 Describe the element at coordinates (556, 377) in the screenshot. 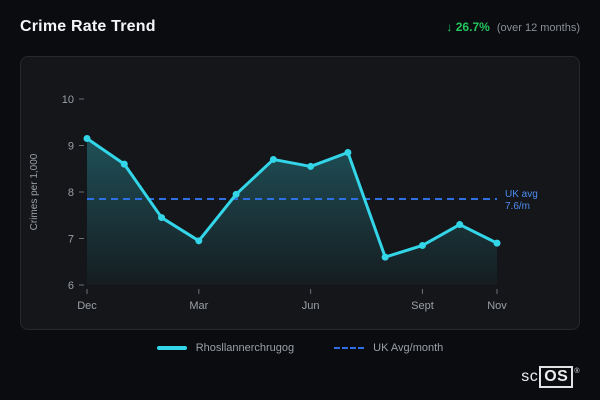

I see `logo-boxed-text: OS` at that location.